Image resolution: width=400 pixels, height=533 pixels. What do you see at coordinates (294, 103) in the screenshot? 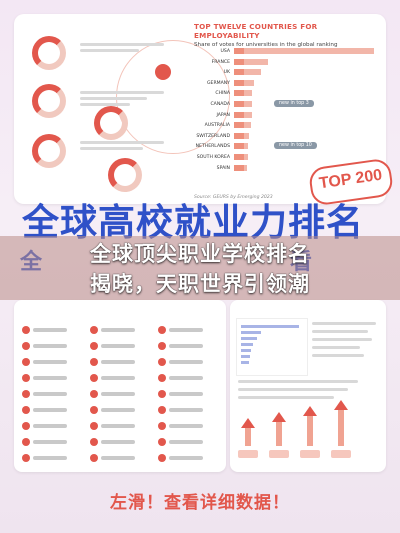
I see `chart-callout: new in top 3` at bounding box center [294, 103].